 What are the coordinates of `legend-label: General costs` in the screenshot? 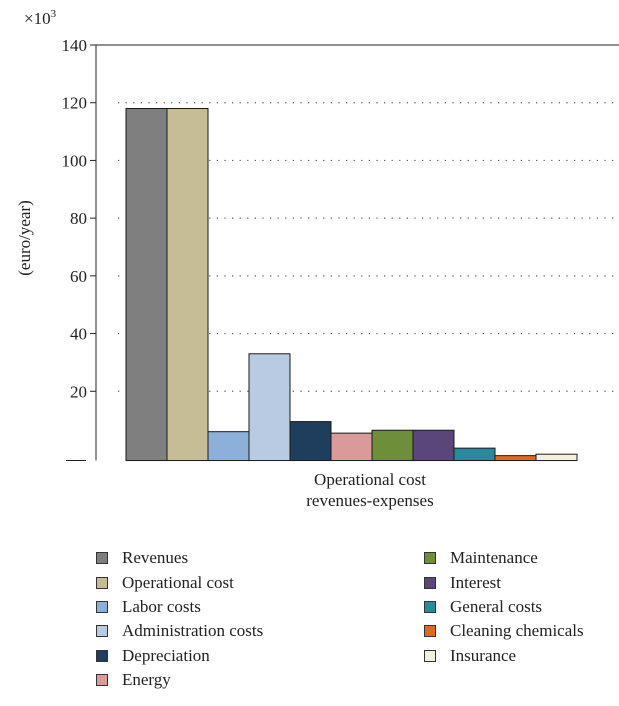 It's located at (496, 606).